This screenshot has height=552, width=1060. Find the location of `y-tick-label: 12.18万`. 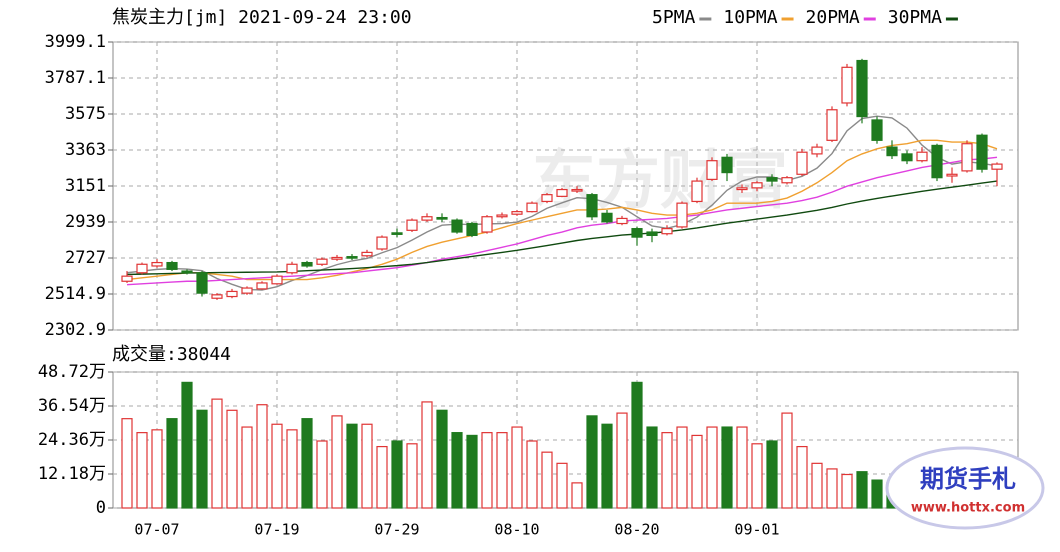

y-tick-label: 12.18万 is located at coordinates (72, 474).